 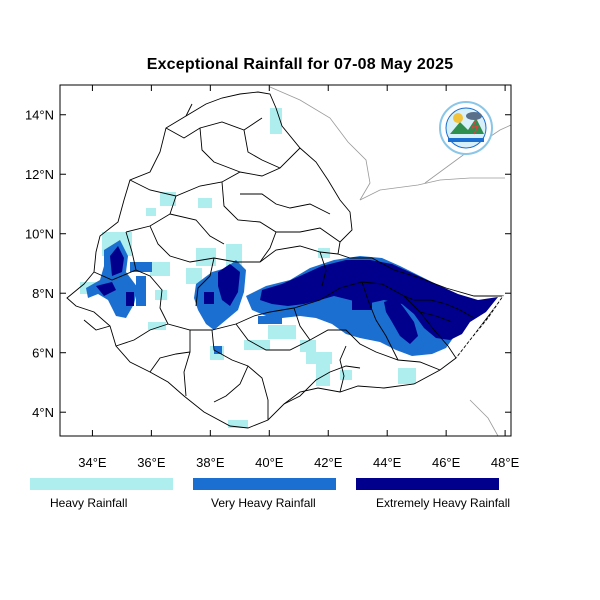 I want to click on x-tick-label-6: 46°E, so click(x=446, y=462).